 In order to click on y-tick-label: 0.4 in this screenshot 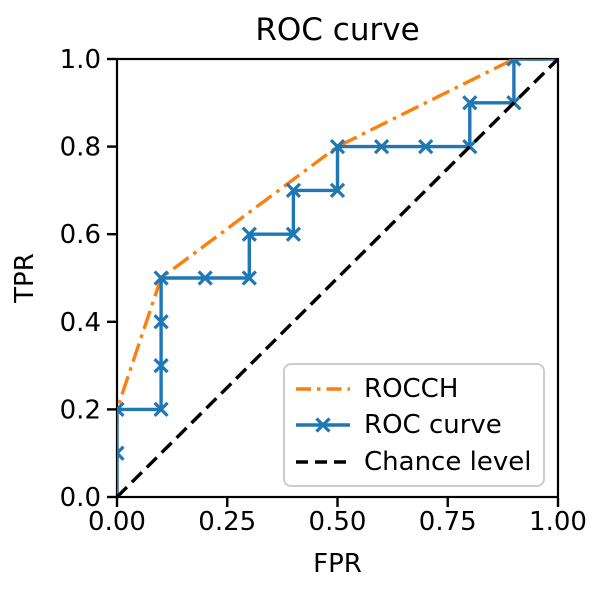, I will do `click(80, 323)`.